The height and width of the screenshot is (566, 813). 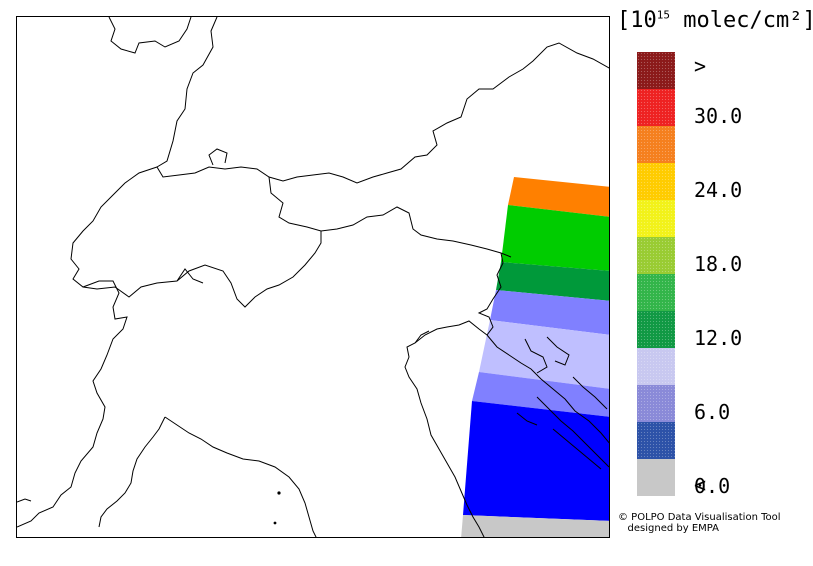 I want to click on legend-title: [1015 molec/cm²], so click(x=715, y=20).